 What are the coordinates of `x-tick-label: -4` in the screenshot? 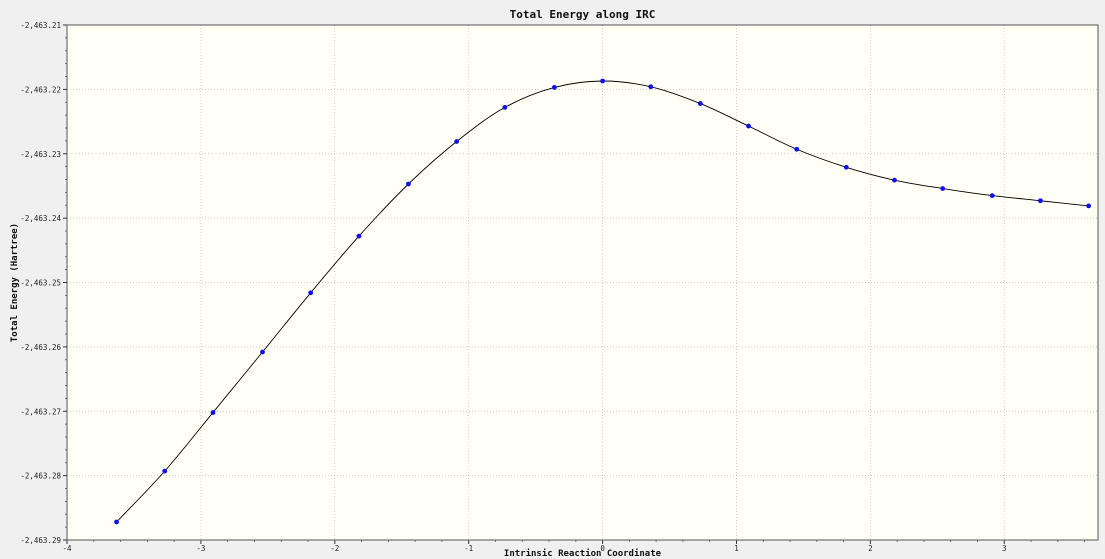 It's located at (67, 548).